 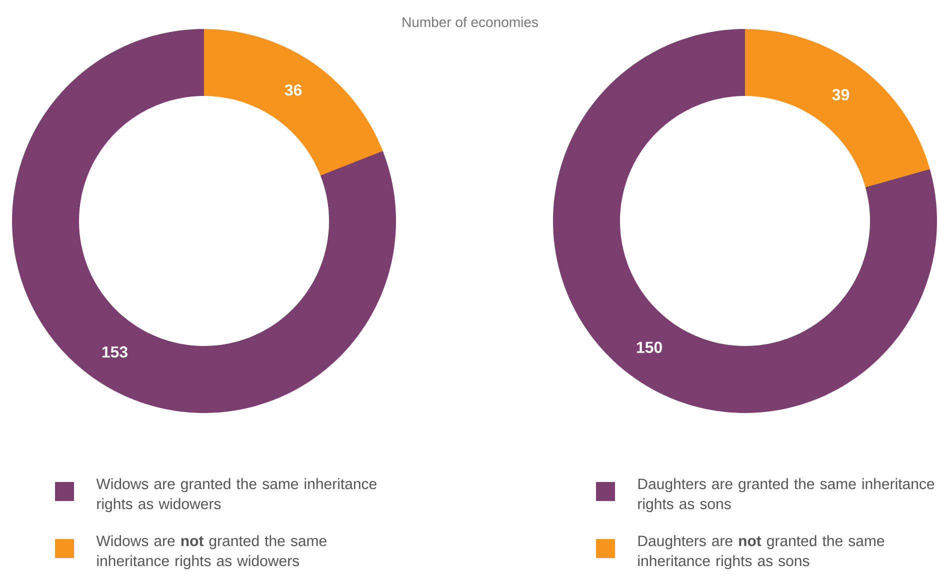 I want to click on legend-label: Daughters are granted the same inheritance rights as sons, so click(x=786, y=495).